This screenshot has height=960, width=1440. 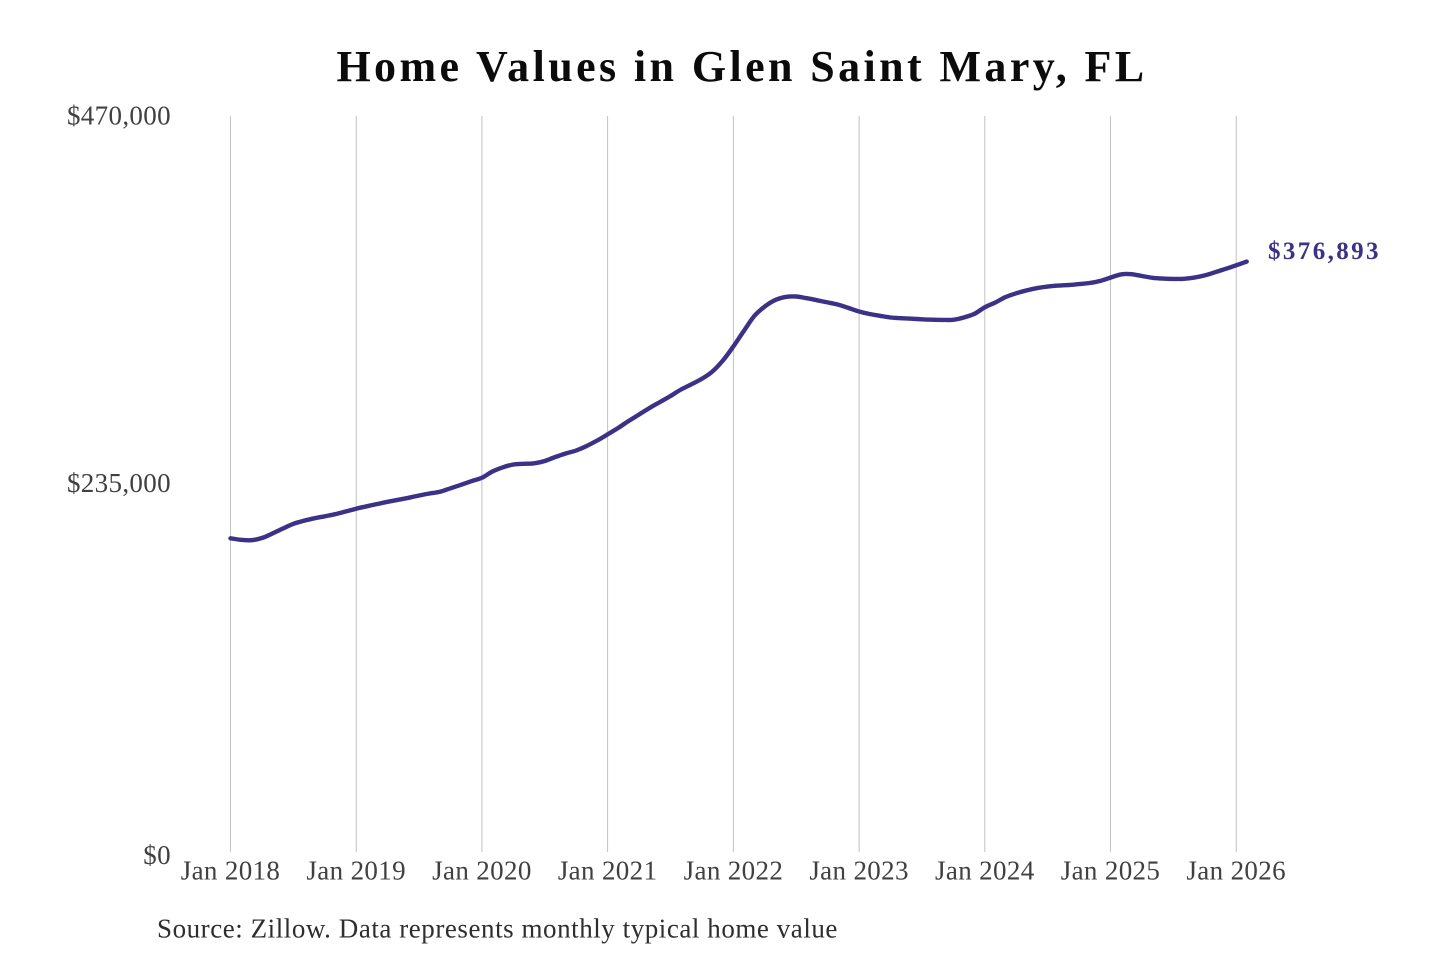 I want to click on svg-text: $376,893, so click(x=1324, y=251).